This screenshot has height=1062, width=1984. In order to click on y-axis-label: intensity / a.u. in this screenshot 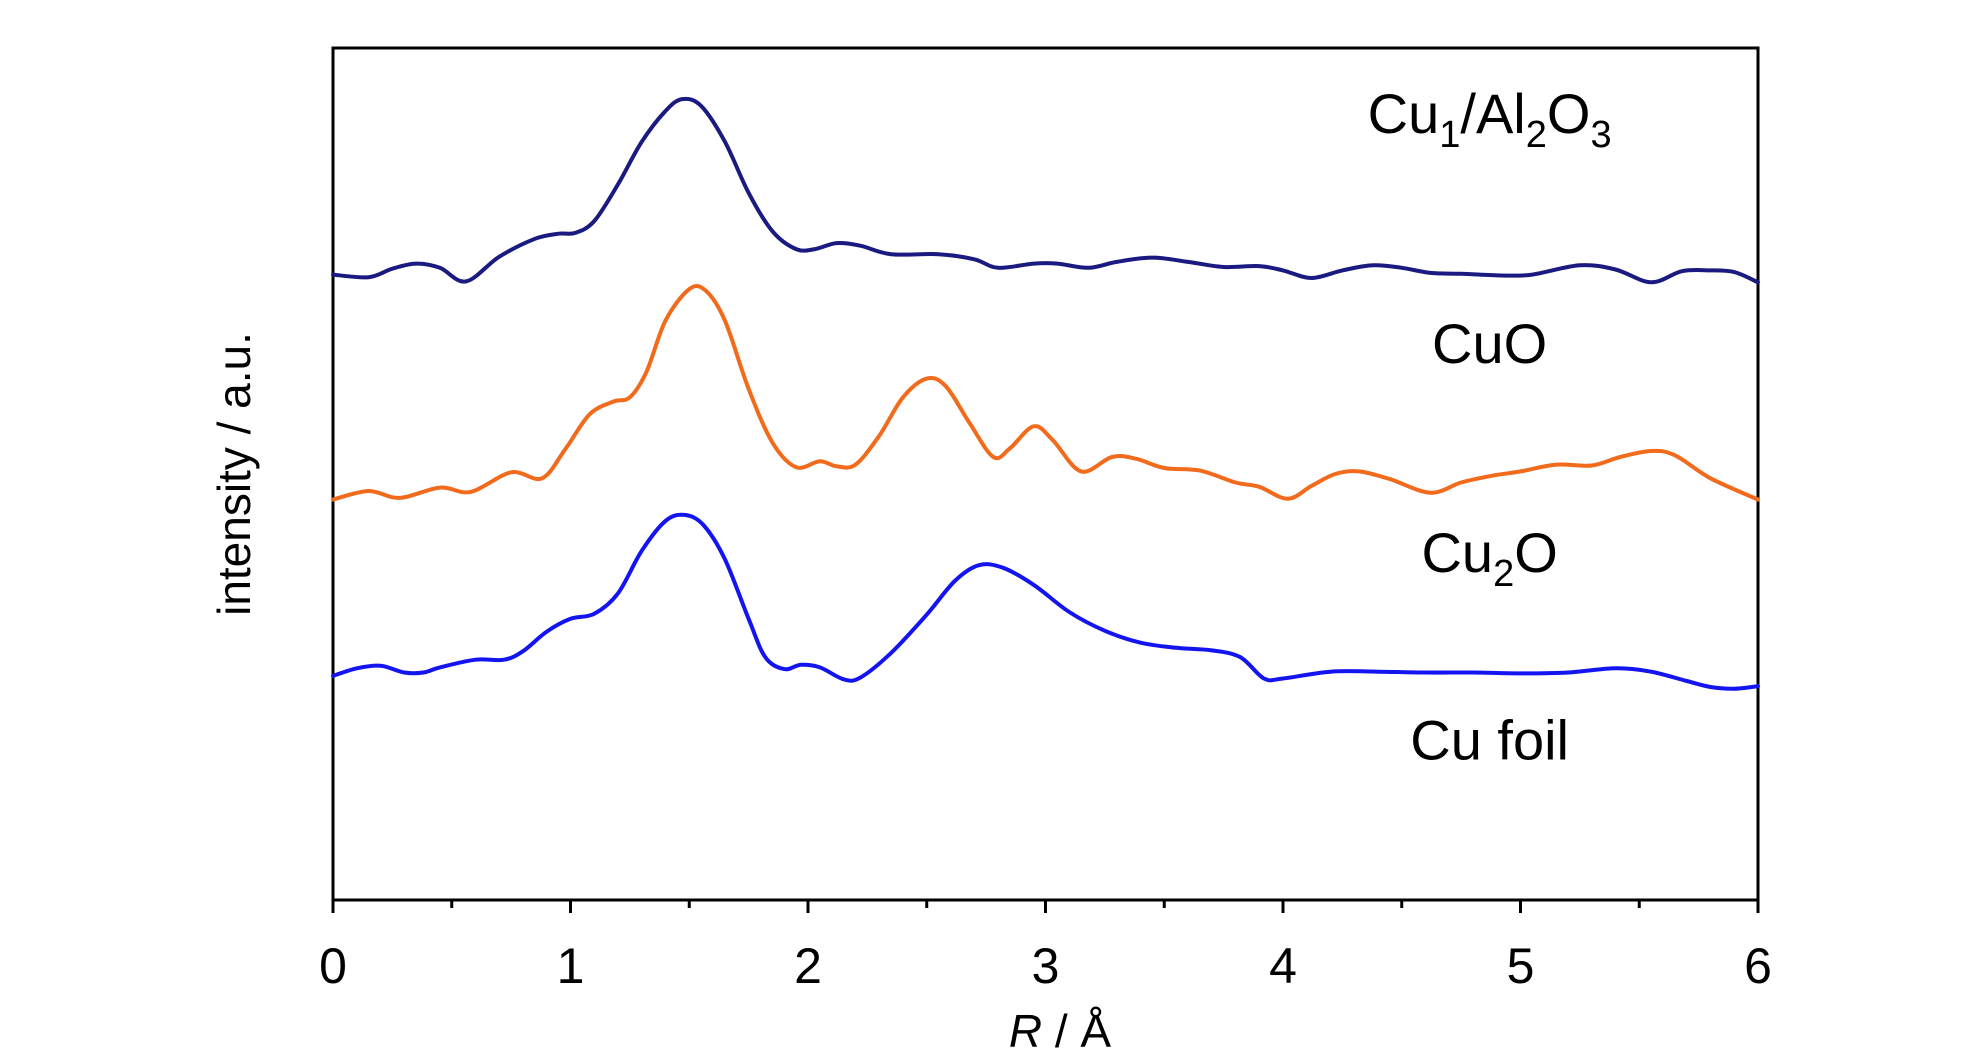, I will do `click(234, 474)`.